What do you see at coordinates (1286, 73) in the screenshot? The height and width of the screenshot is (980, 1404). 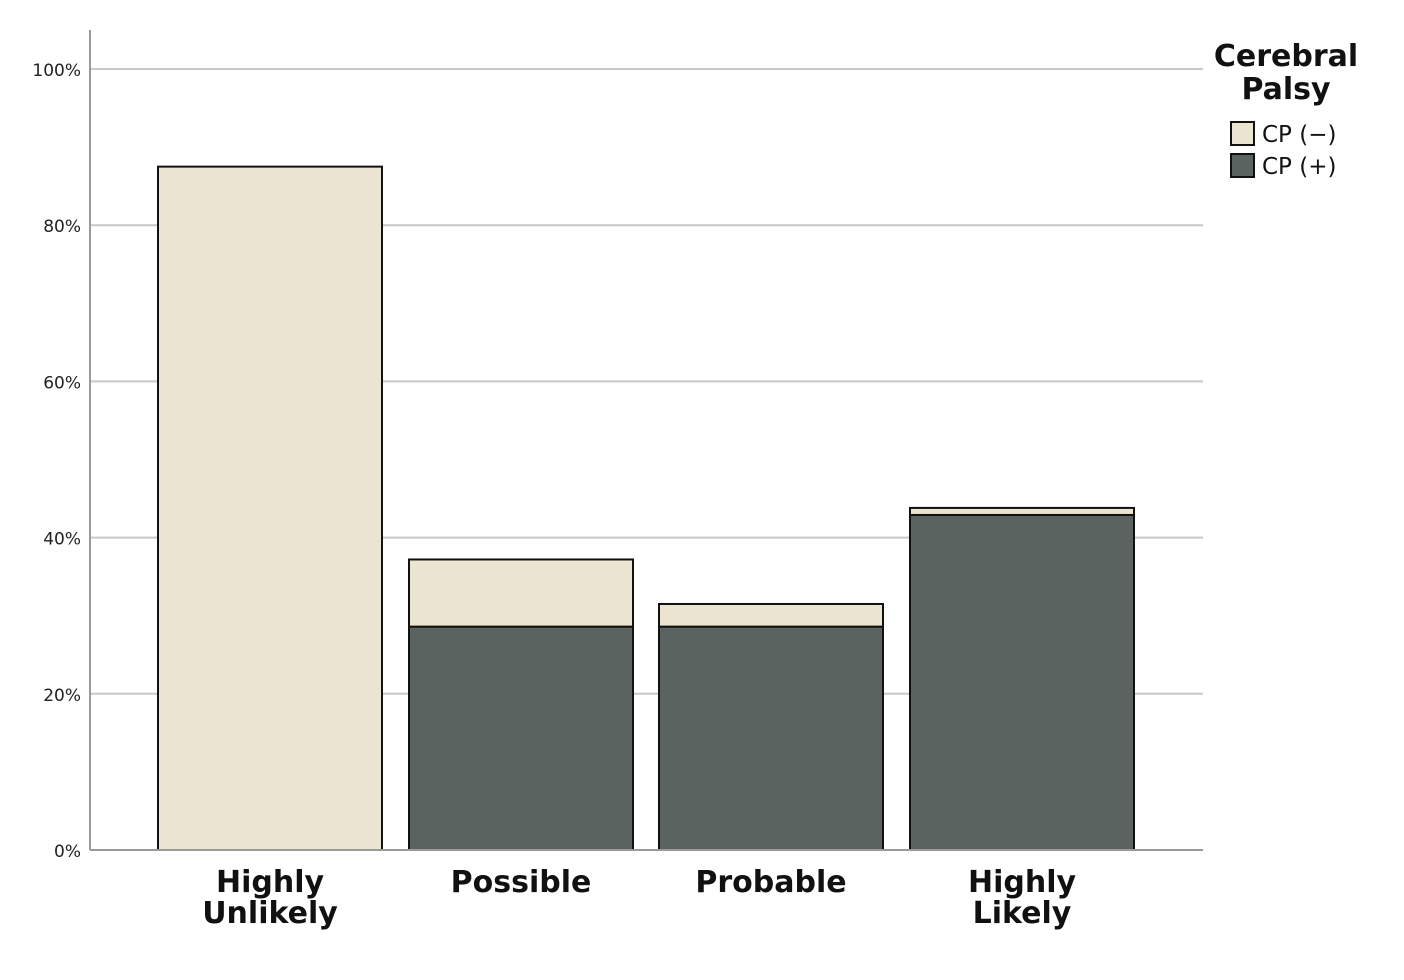 I see `legend-title: Cerebral Palsy` at bounding box center [1286, 73].